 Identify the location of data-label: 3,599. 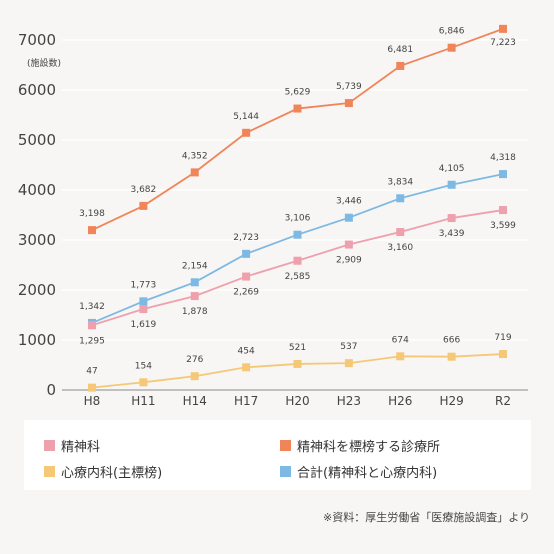
(503, 226).